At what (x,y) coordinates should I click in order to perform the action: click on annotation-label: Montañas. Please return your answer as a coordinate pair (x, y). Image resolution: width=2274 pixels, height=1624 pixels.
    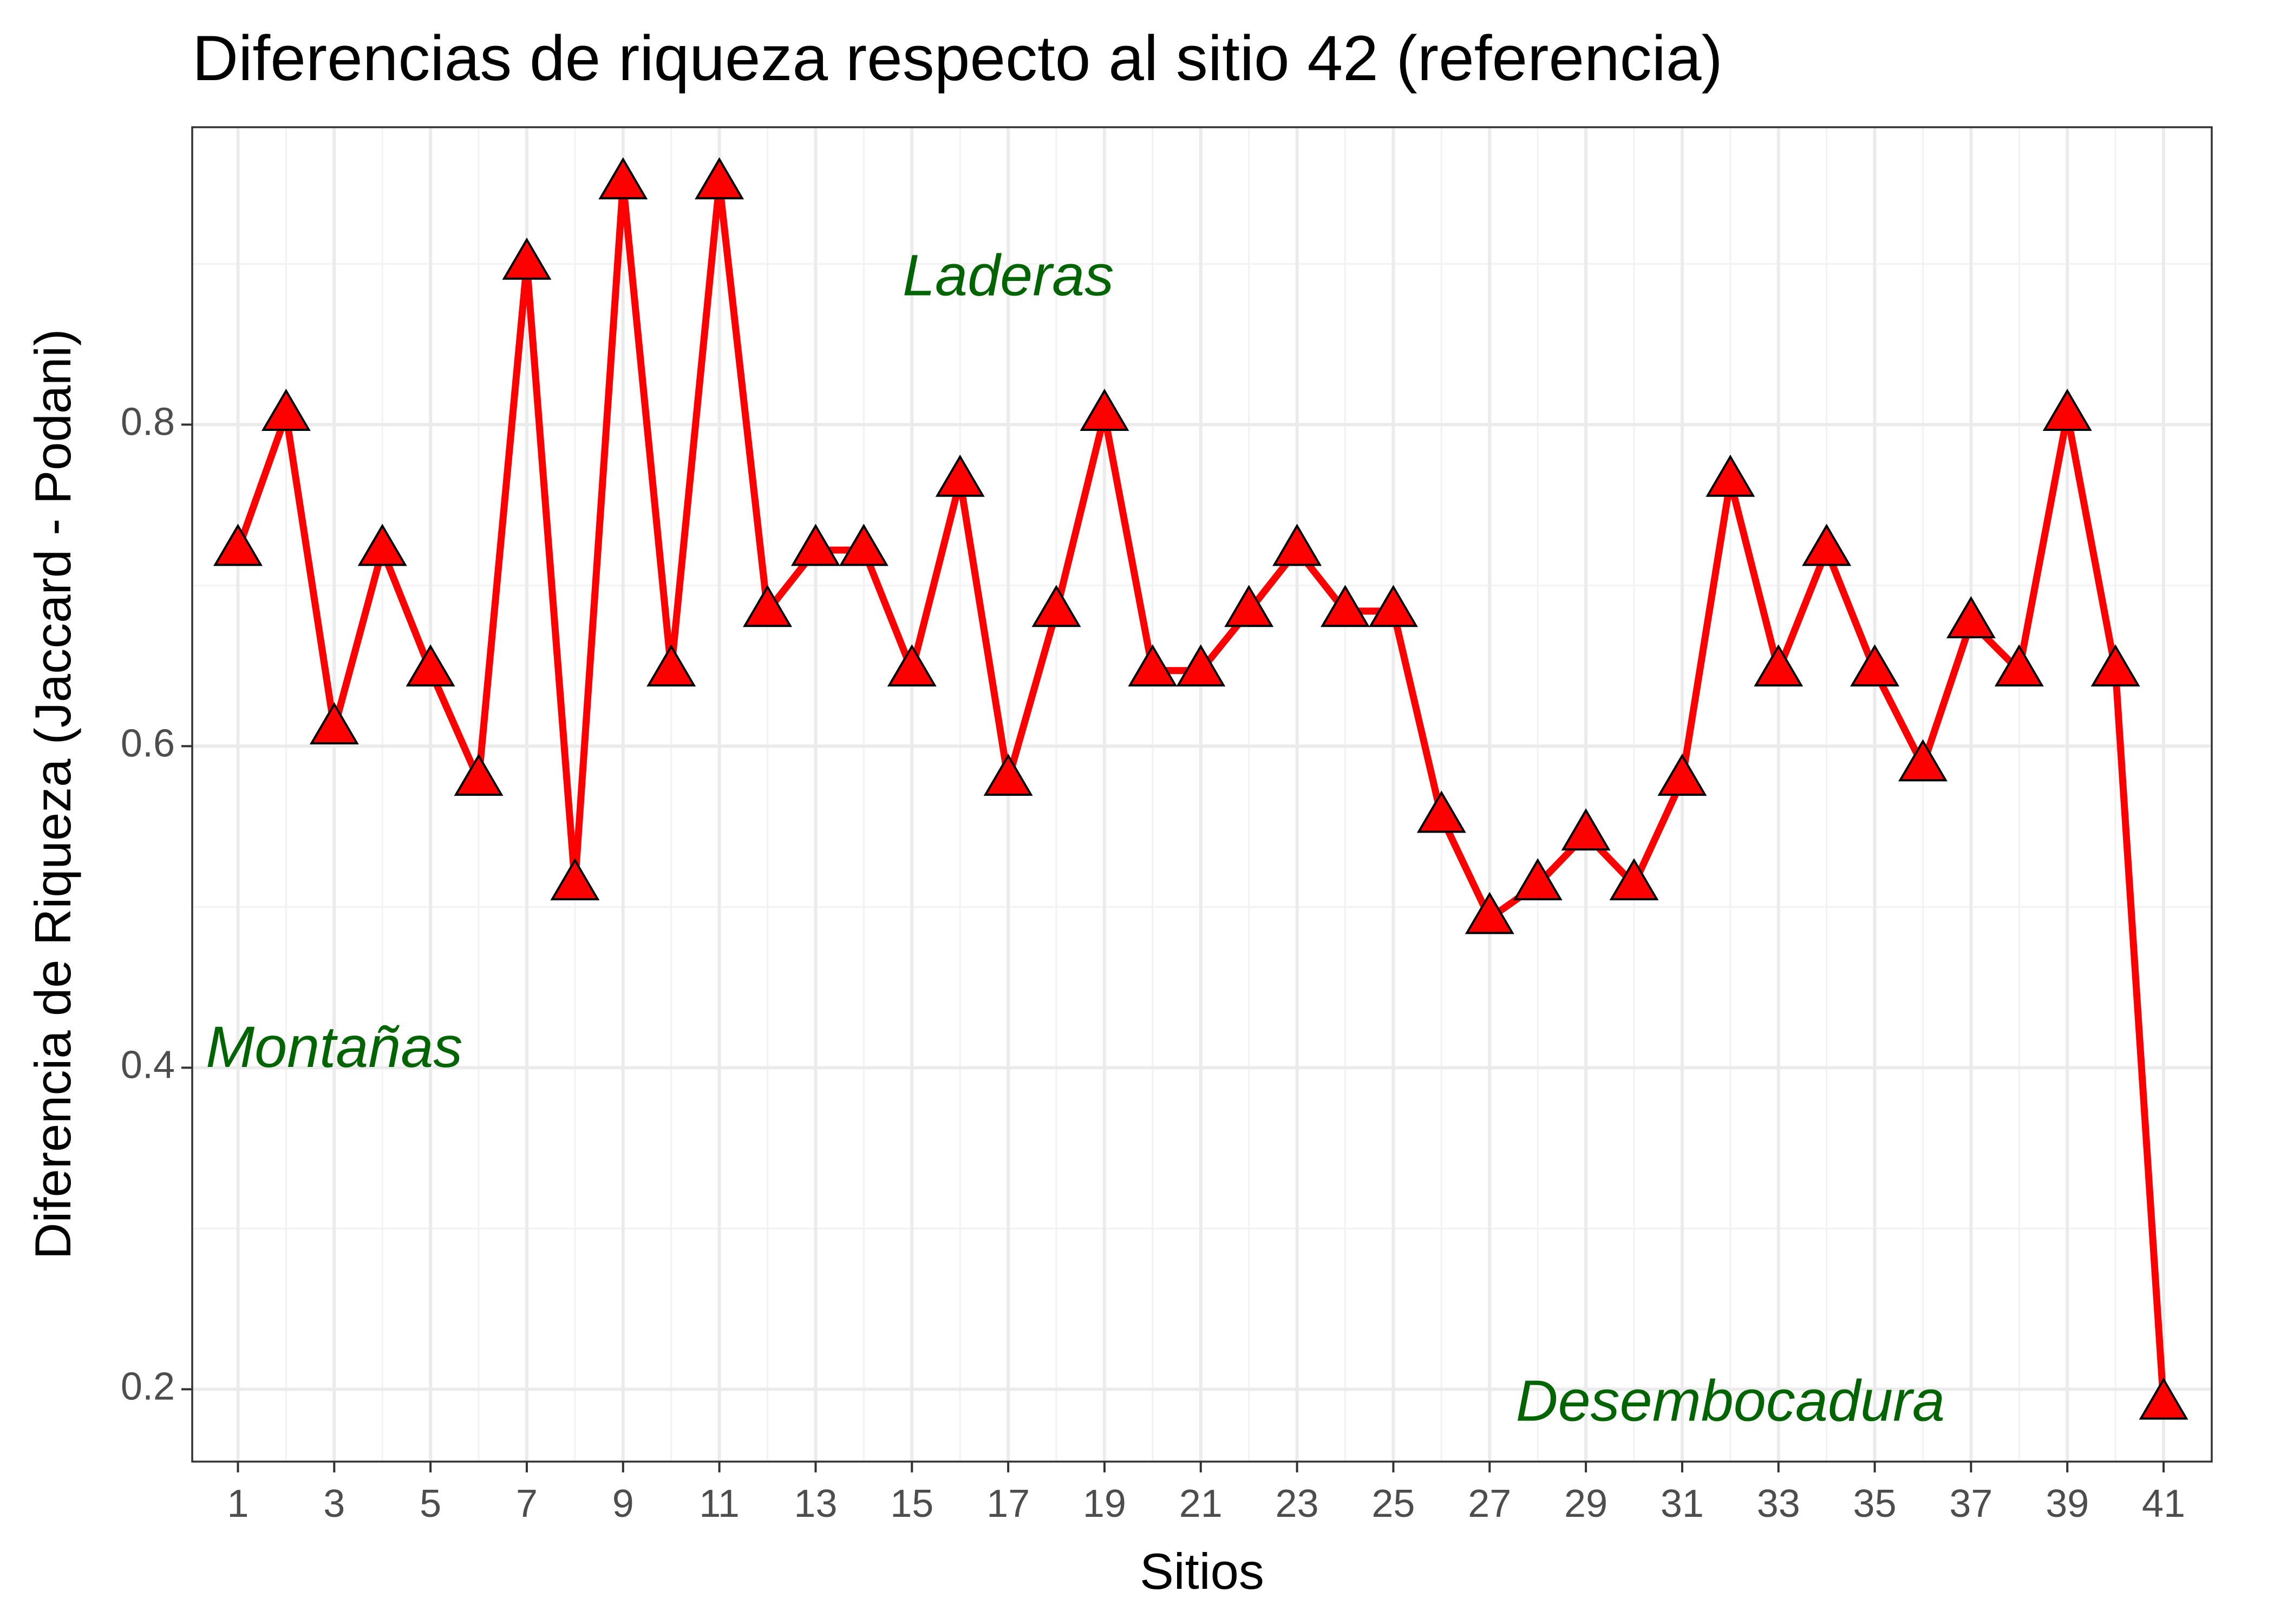
    Looking at the image, I should click on (334, 1046).